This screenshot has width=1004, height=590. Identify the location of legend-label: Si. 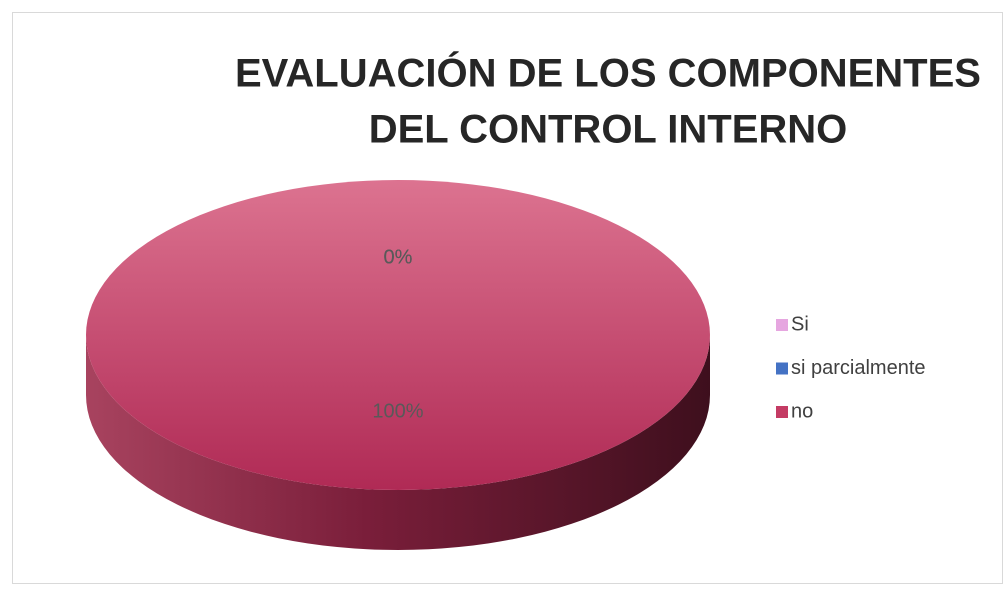
(800, 324).